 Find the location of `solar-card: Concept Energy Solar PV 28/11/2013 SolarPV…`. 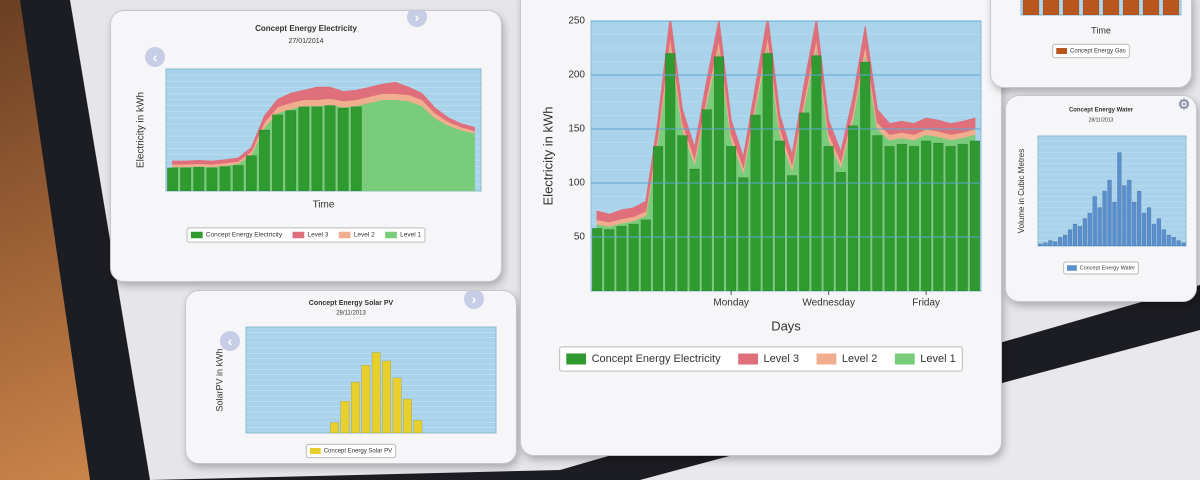

solar-card: Concept Energy Solar PV 28/11/2013 SolarPV… is located at coordinates (351, 377).